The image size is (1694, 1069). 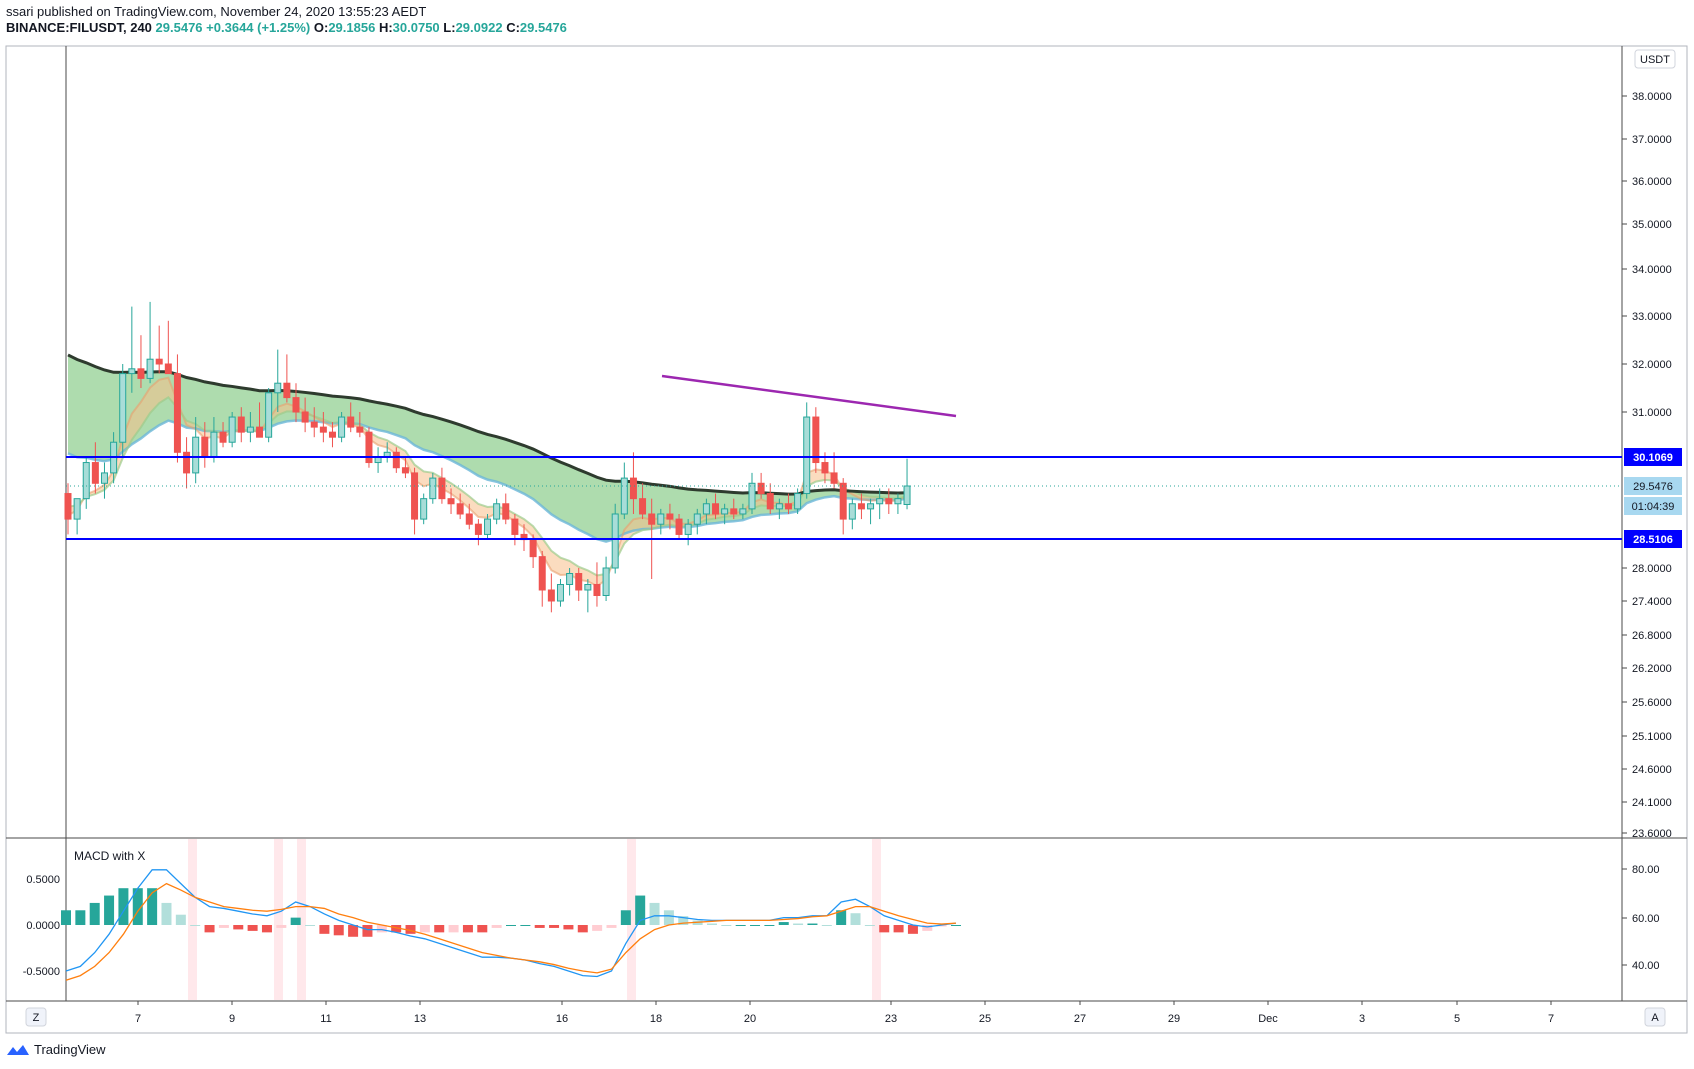 I want to click on macd-right-tick-label: 80.00, so click(x=1646, y=870).